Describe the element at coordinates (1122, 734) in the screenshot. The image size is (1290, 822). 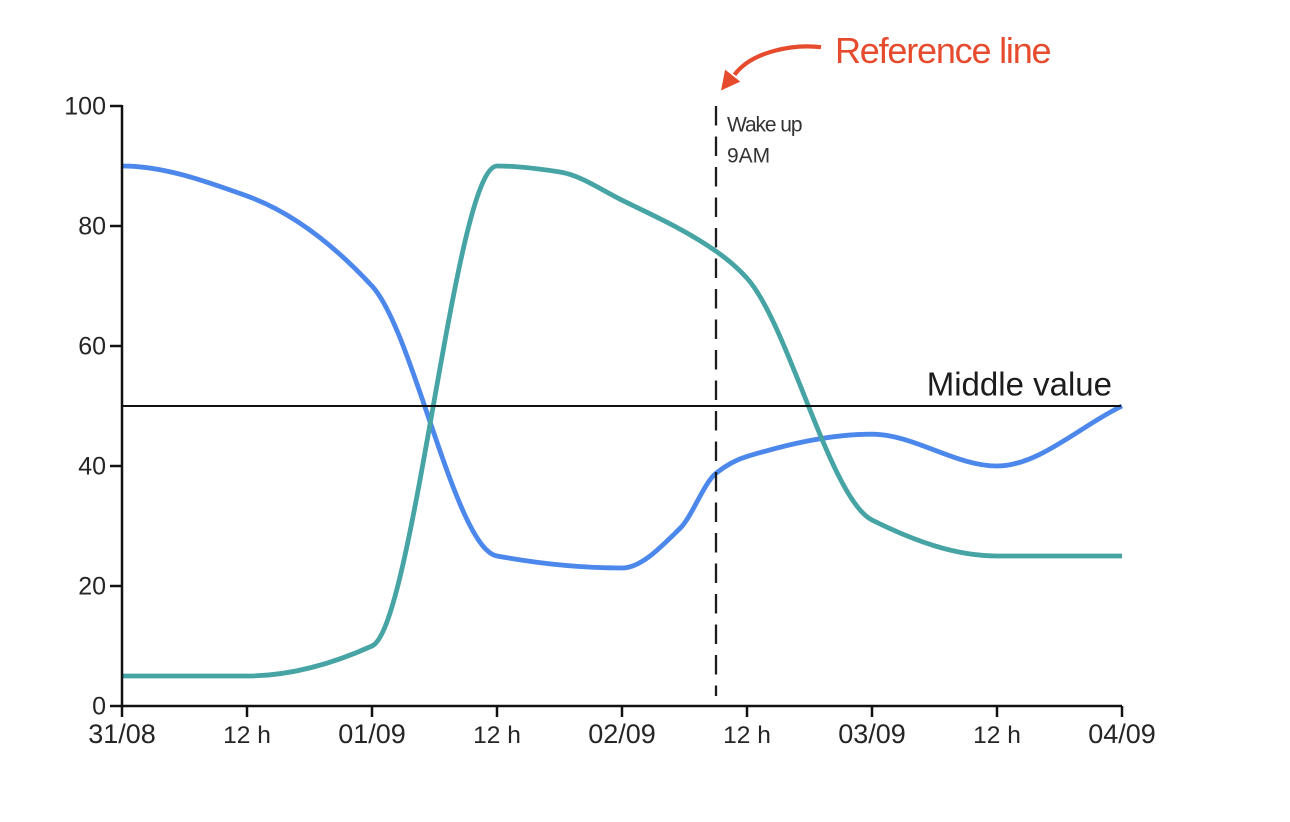
I see `svg-text: 04/09` at that location.